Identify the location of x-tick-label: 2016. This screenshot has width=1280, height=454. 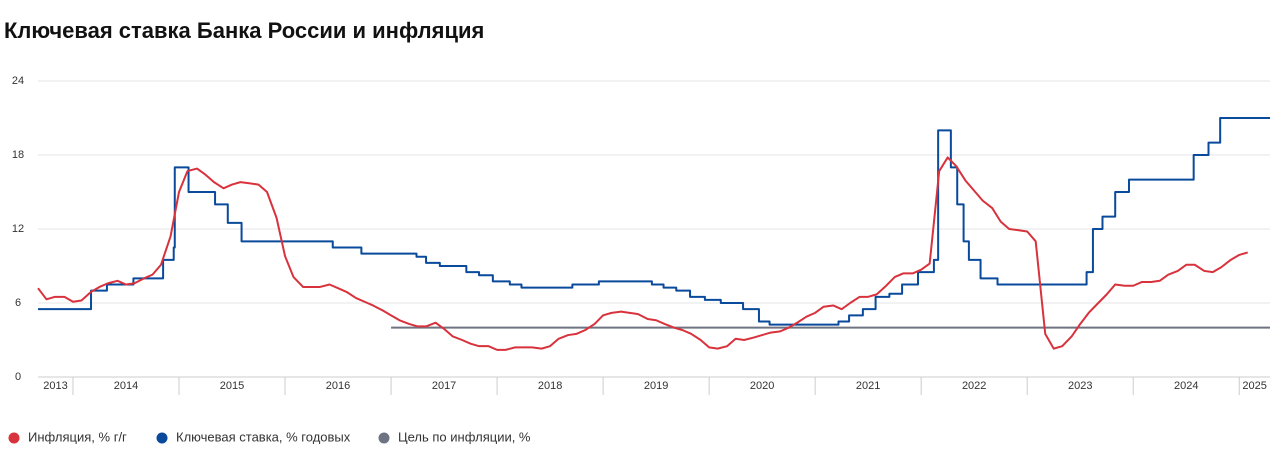
(338, 386).